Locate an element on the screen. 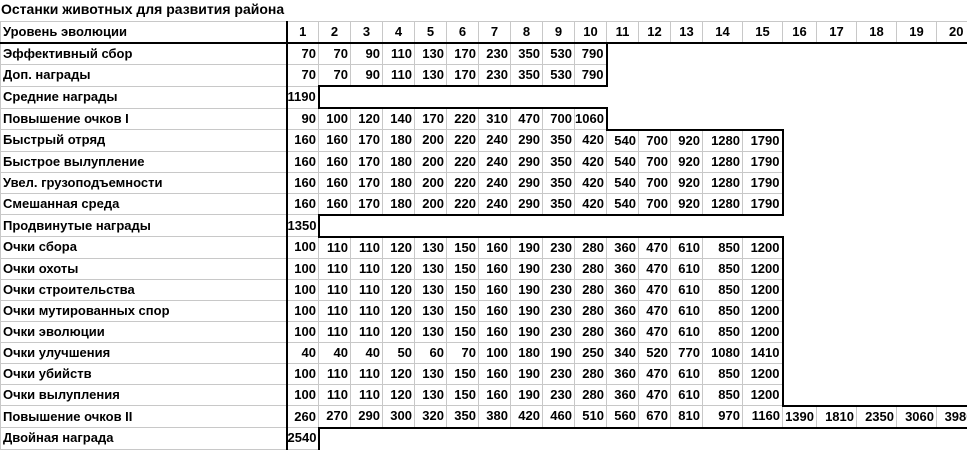 The width and height of the screenshot is (967, 450). header-level: 13 is located at coordinates (687, 33).